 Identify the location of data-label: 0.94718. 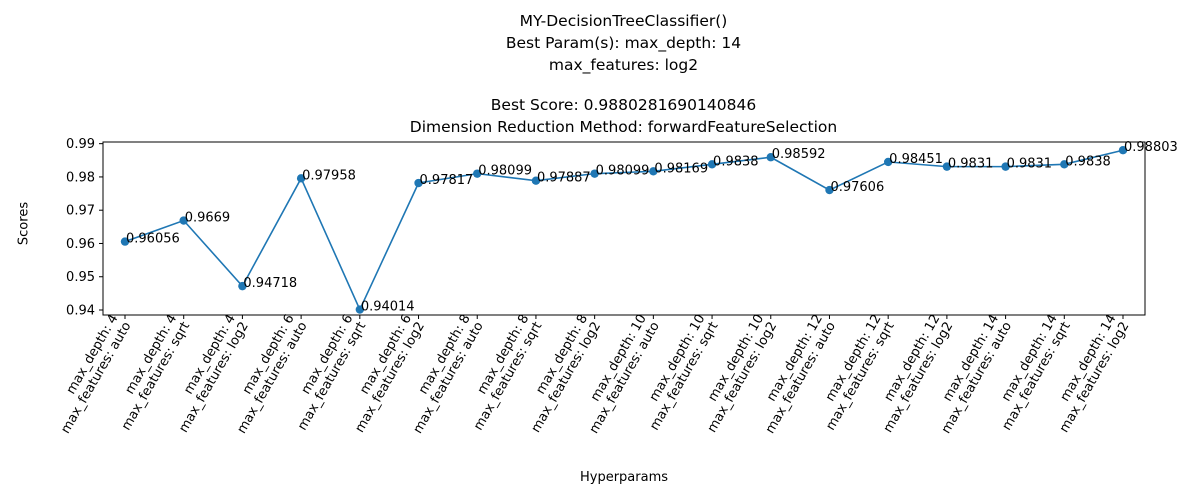
(270, 283).